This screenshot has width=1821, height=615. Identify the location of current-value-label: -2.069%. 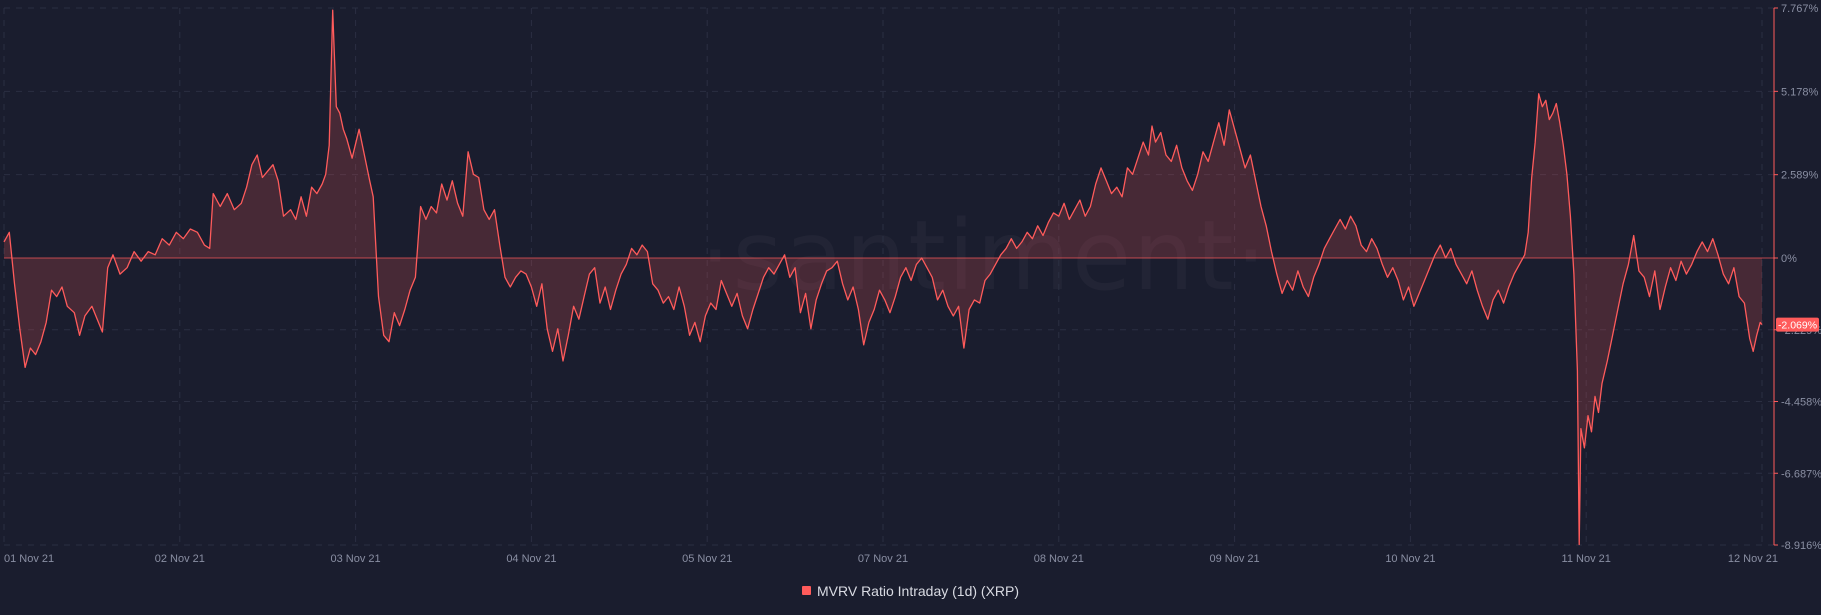
(1797, 326).